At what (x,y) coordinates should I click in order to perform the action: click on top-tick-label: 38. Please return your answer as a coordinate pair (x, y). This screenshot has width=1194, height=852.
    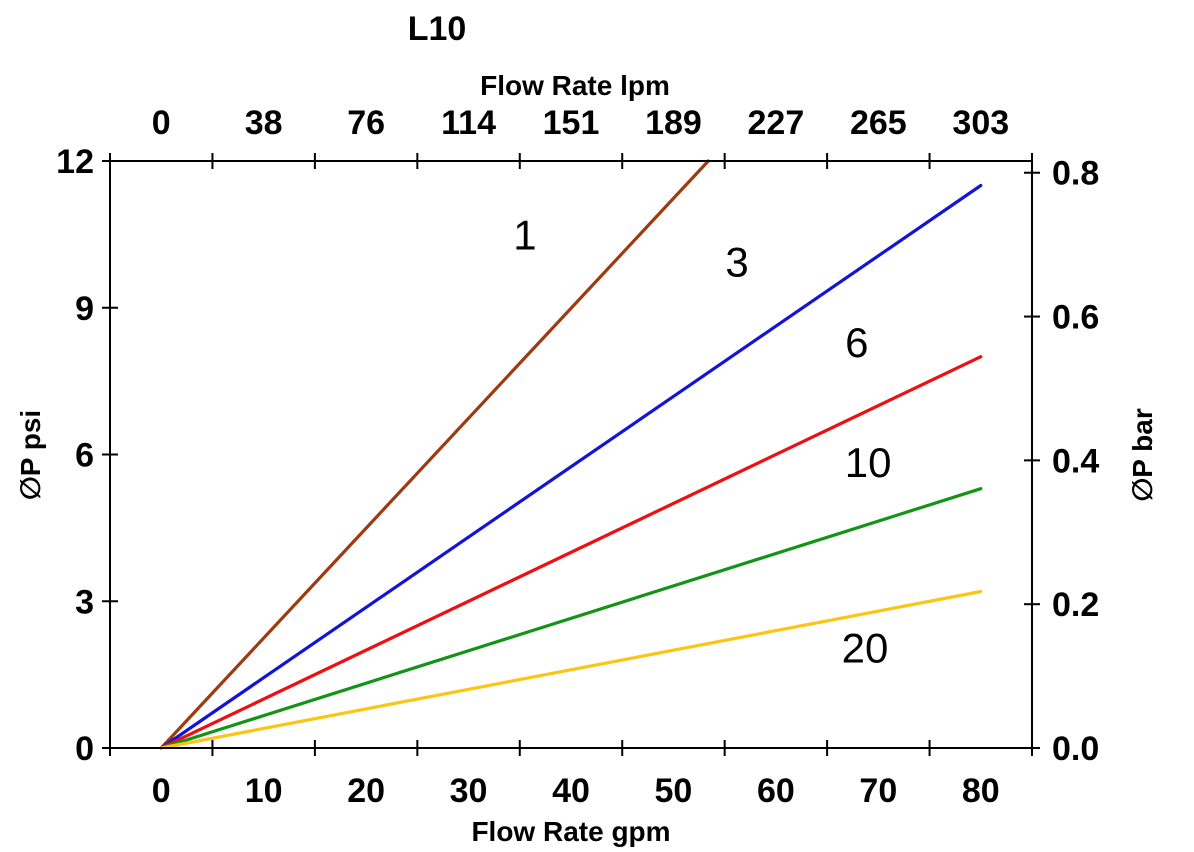
    Looking at the image, I should click on (264, 123).